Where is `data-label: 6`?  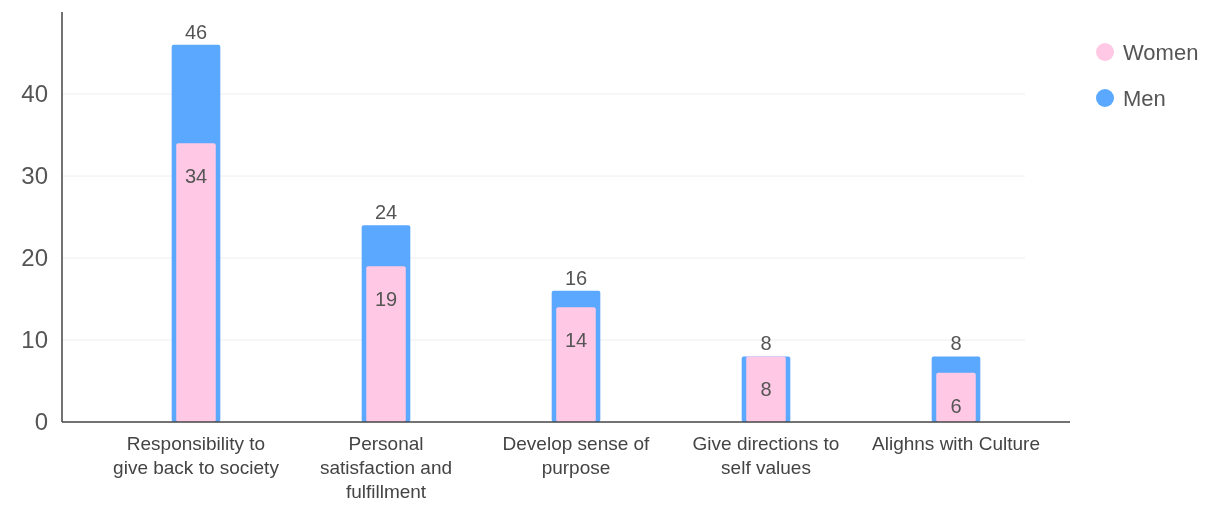
data-label: 6 is located at coordinates (956, 405).